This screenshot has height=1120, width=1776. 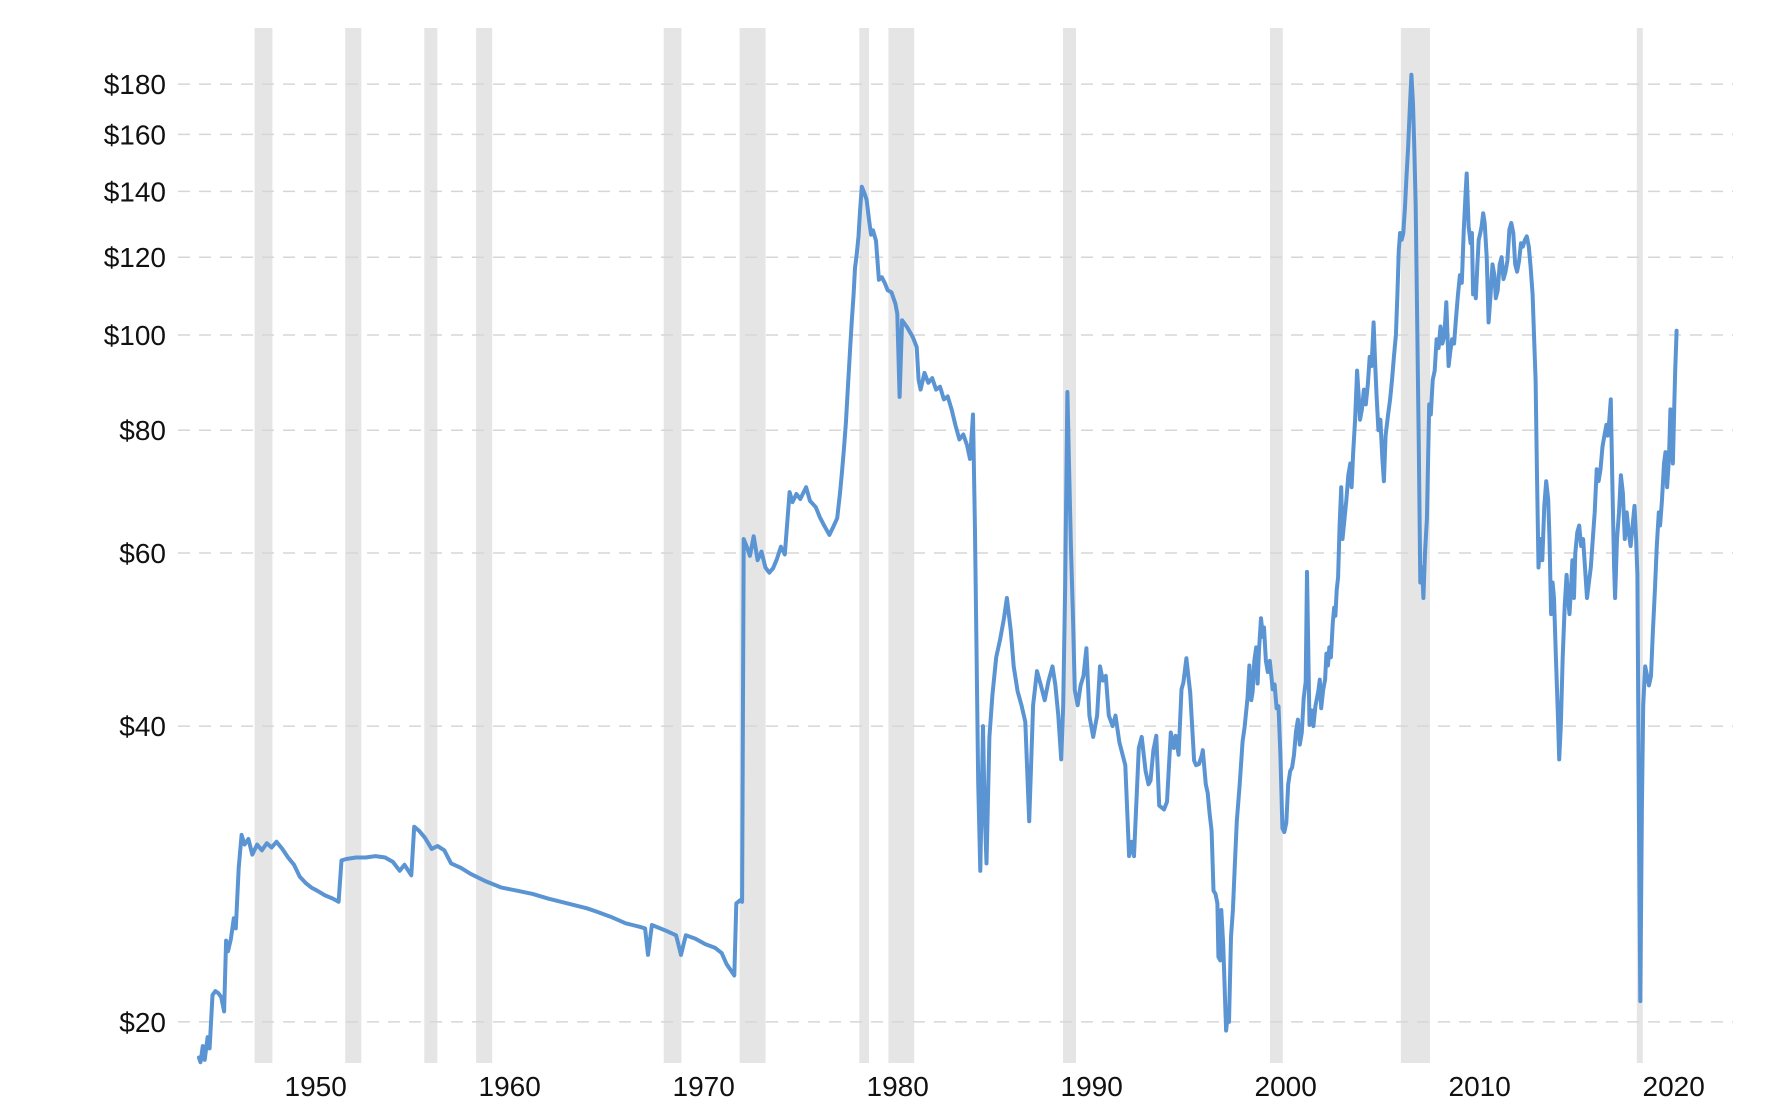 I want to click on y-tick-label: $100, so click(x=135, y=335).